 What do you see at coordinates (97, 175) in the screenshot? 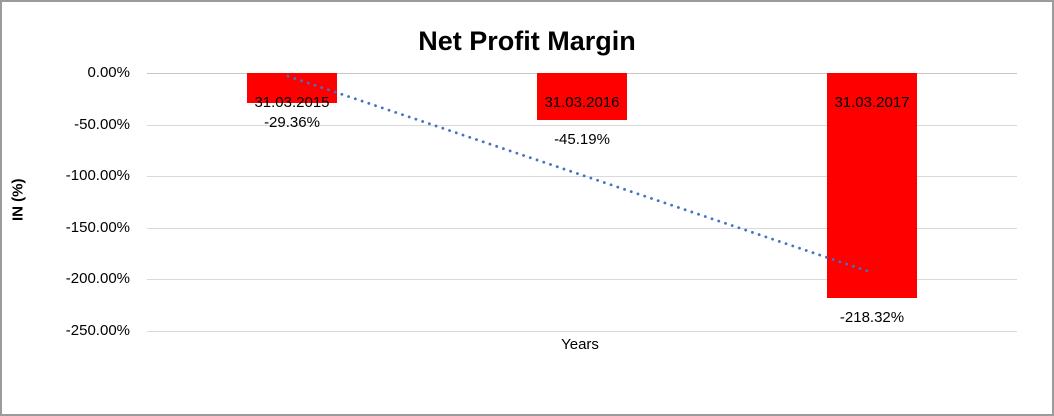
I see `y-axis-tick-label: -100.00%` at bounding box center [97, 175].